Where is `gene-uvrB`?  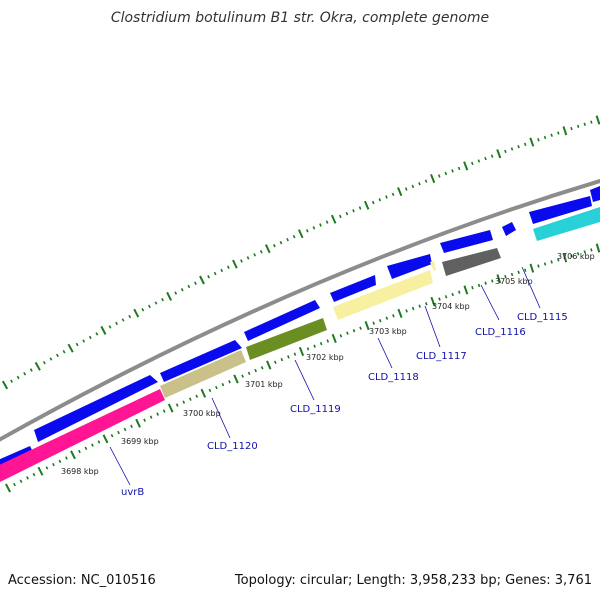
gene-uvrB is located at coordinates (82, 435).